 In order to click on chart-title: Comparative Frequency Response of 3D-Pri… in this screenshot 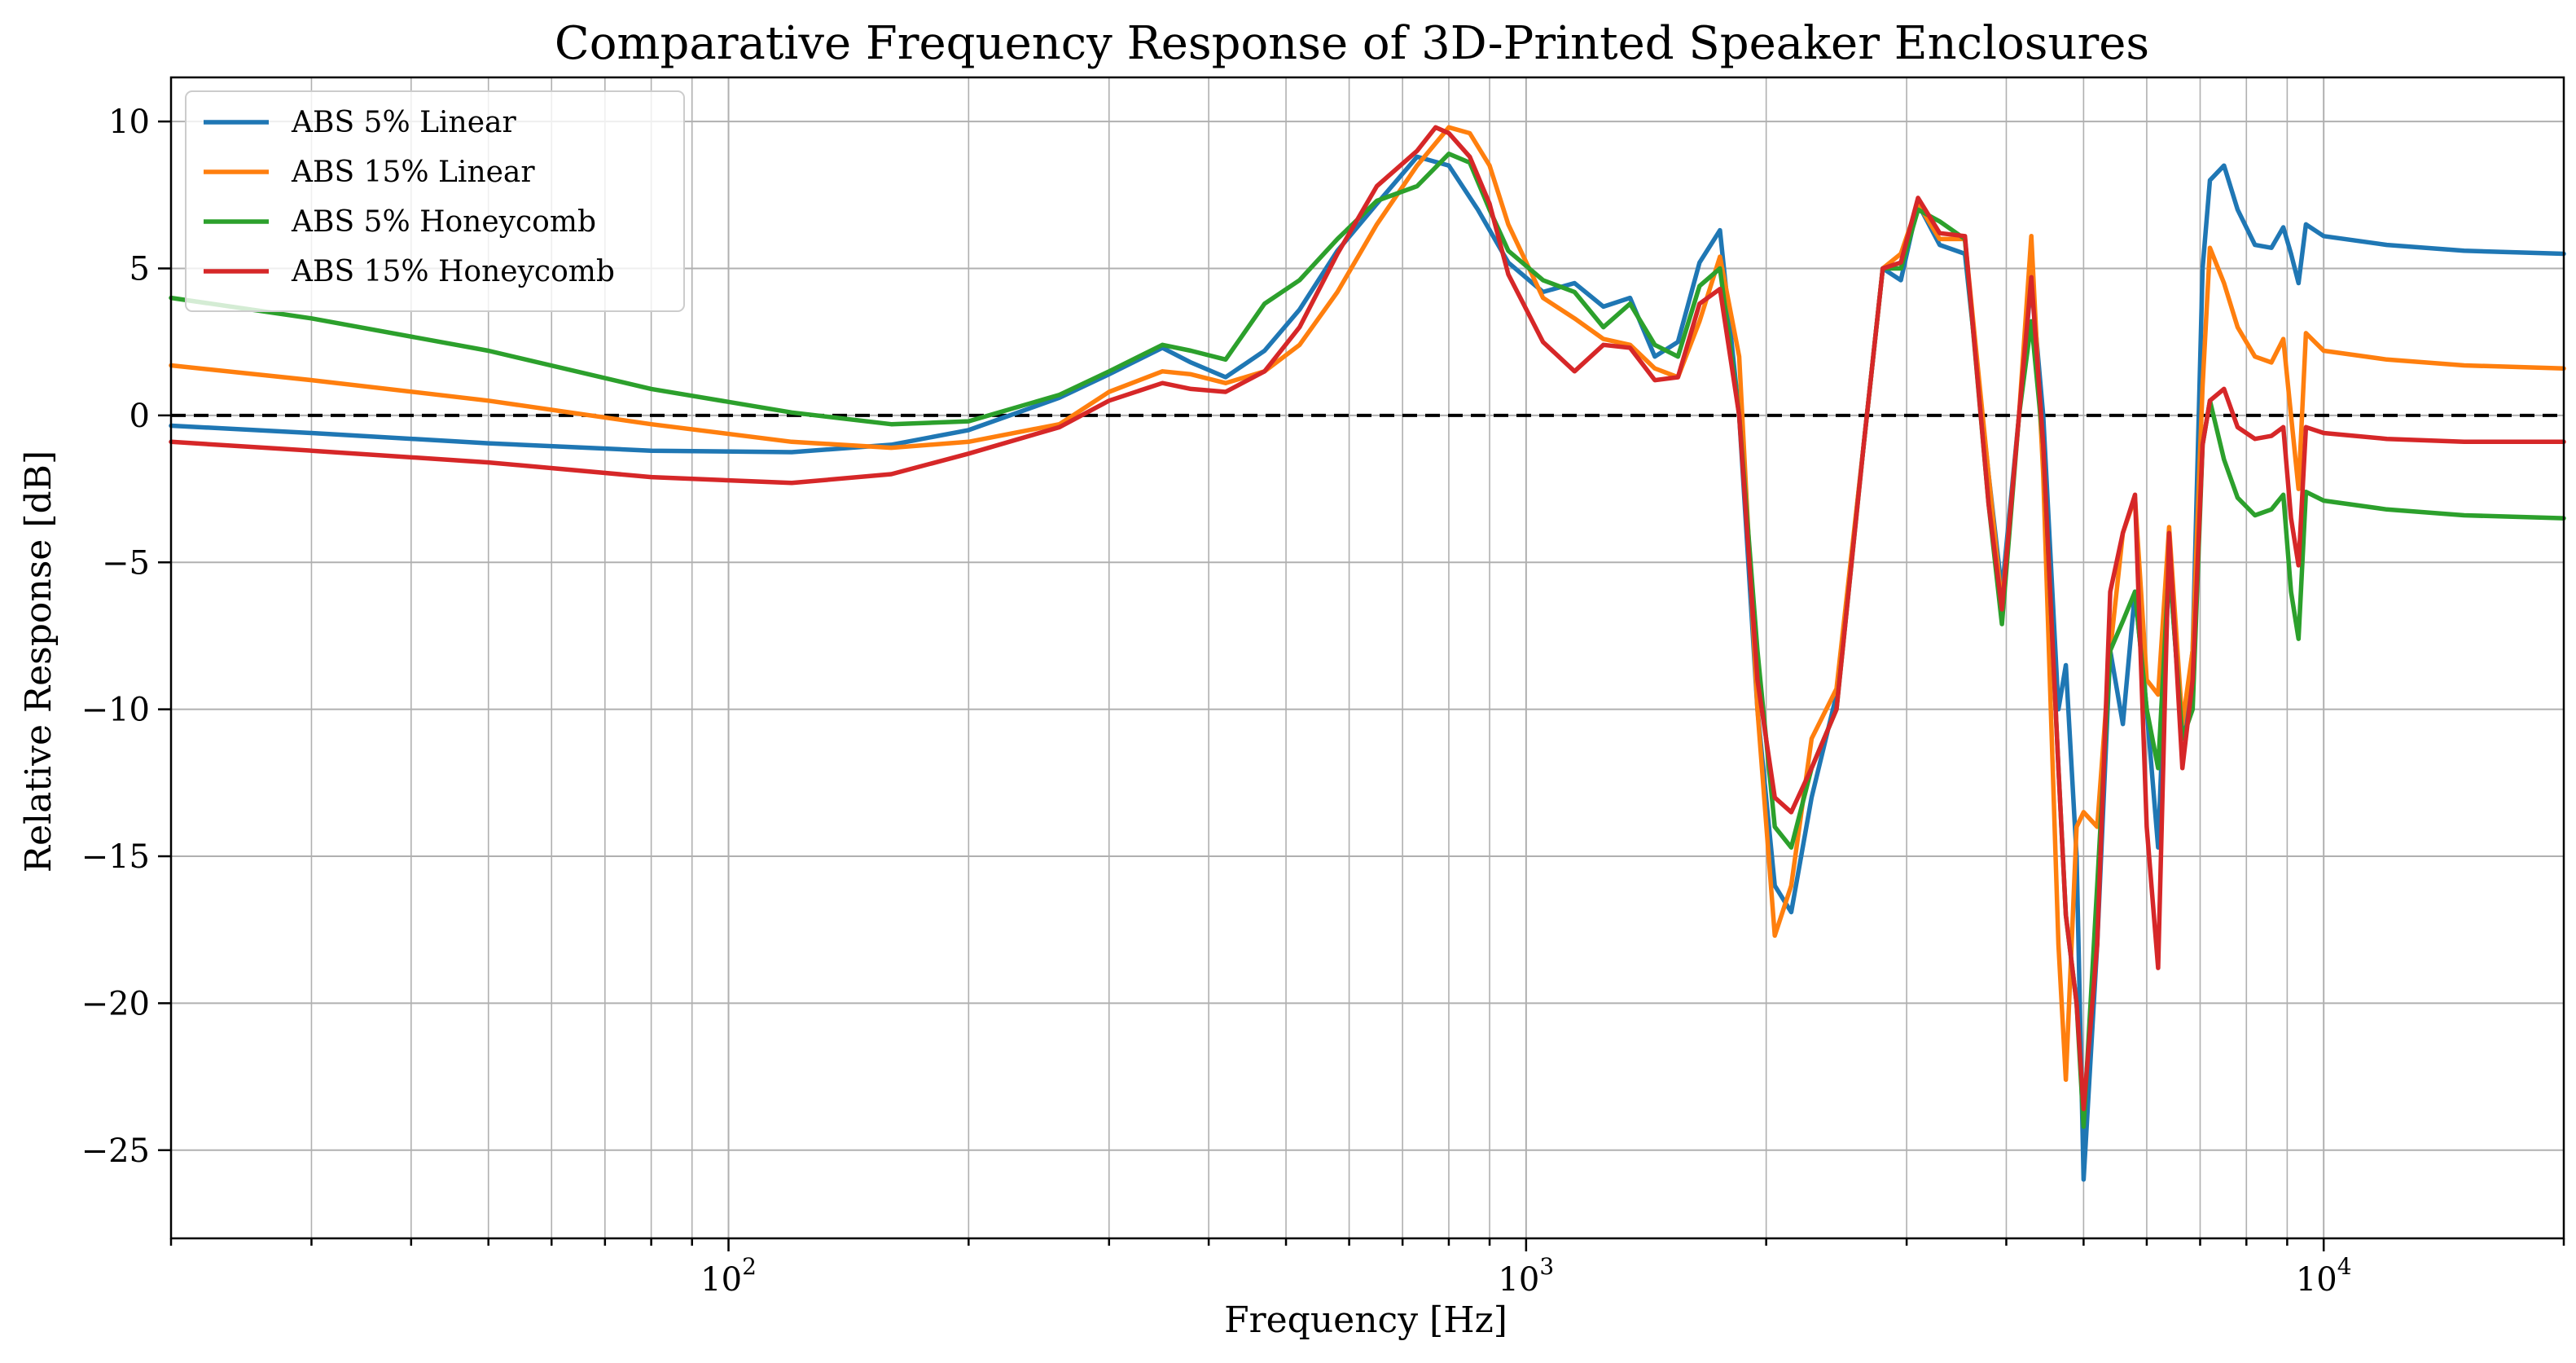, I will do `click(1352, 43)`.